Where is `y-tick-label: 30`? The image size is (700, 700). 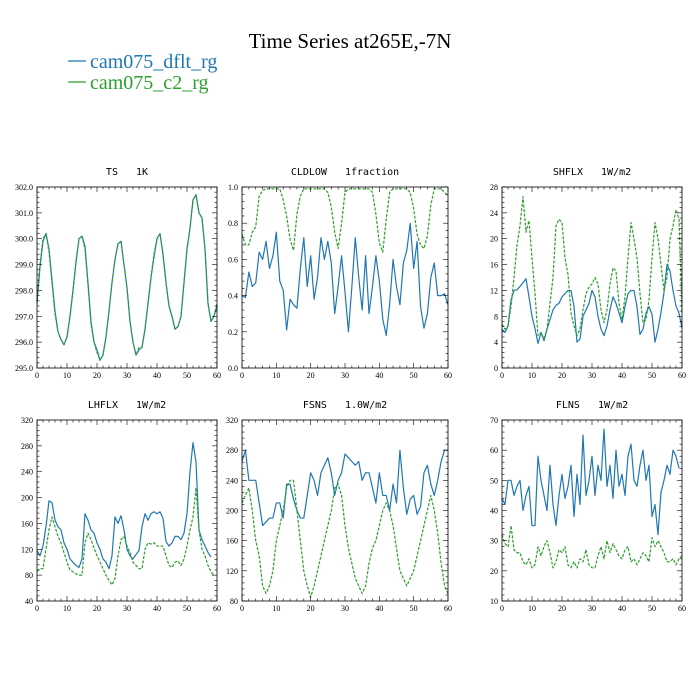
y-tick-label: 30 is located at coordinates (494, 541).